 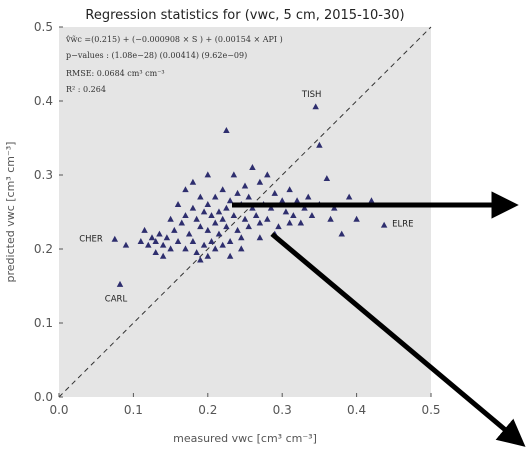 I want to click on x-tick-label: 0.2, so click(x=207, y=410).